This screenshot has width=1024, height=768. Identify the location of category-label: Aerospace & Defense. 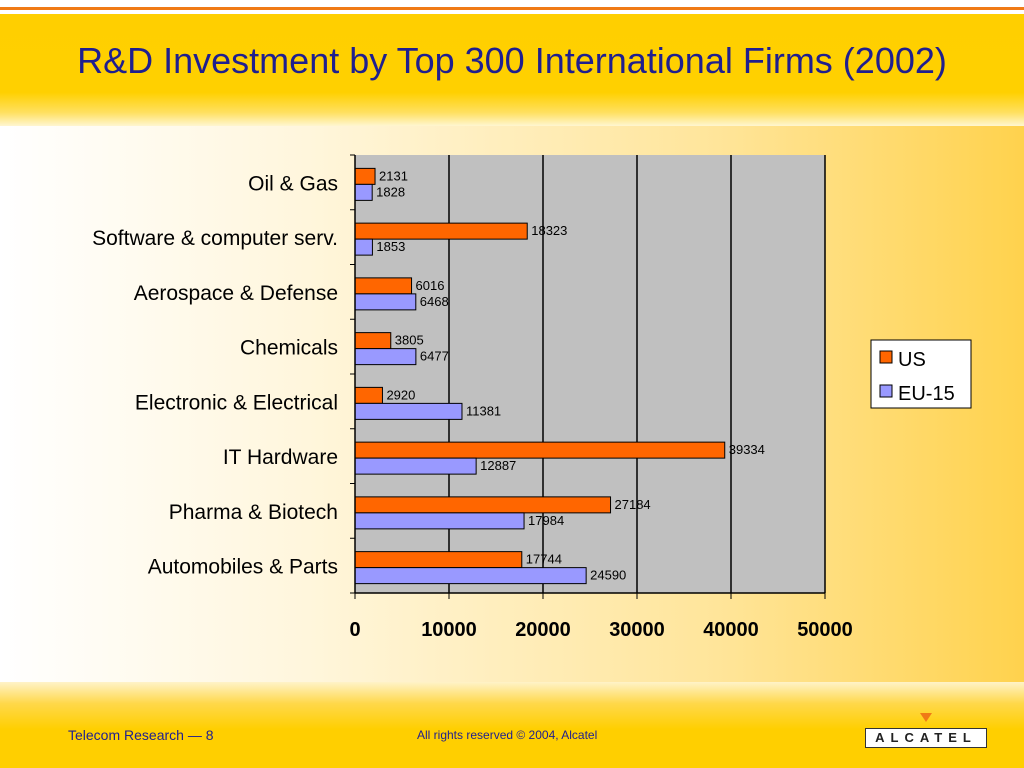
(236, 293).